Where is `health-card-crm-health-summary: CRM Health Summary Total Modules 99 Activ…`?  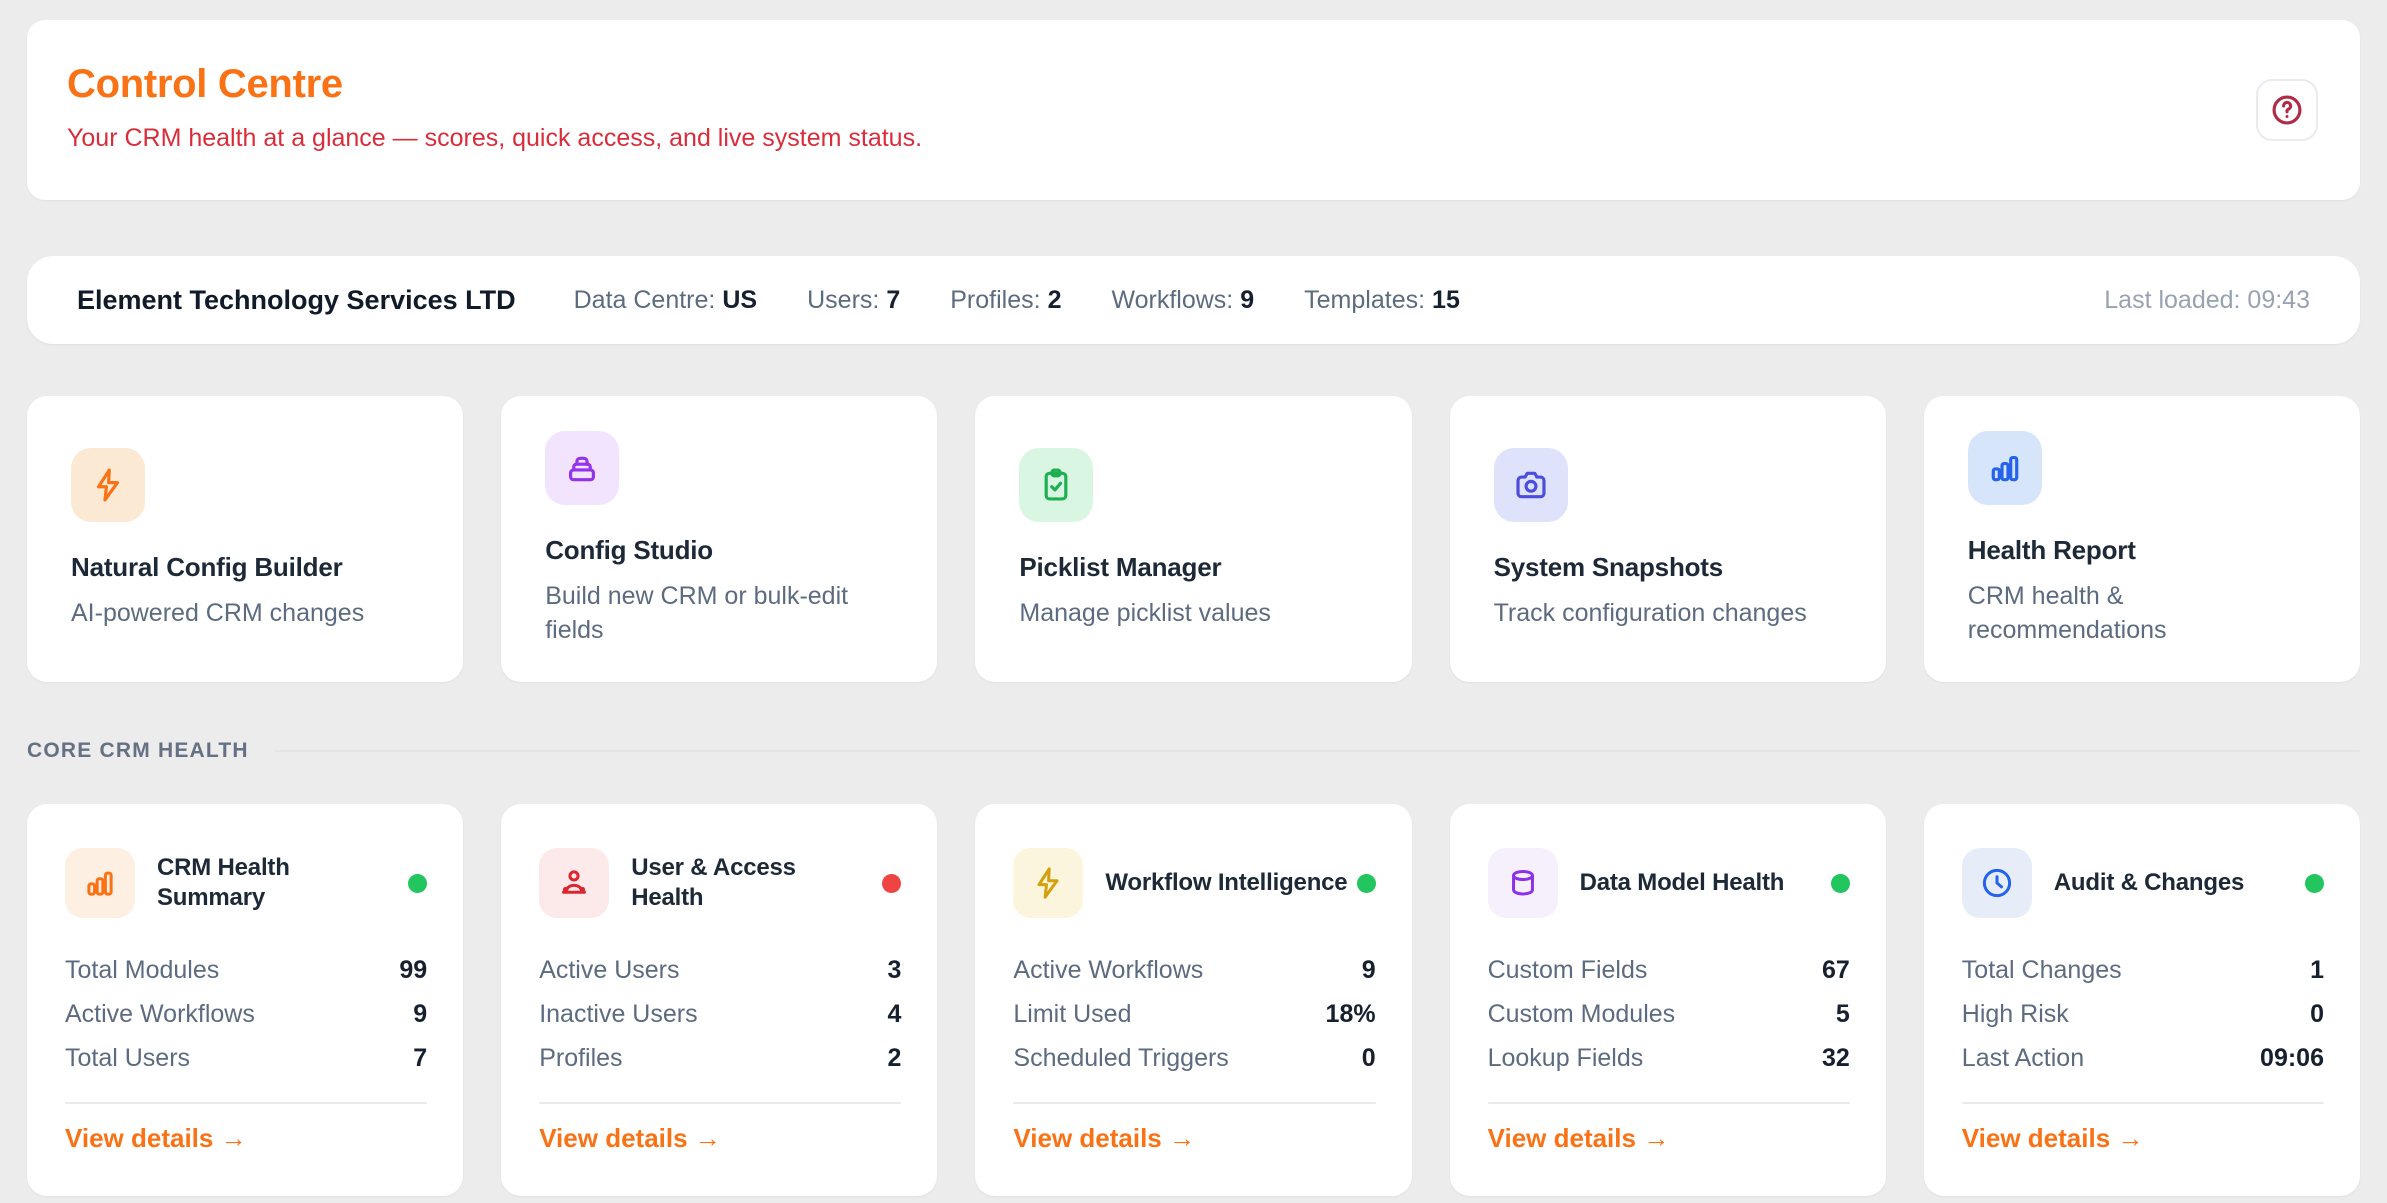 health-card-crm-health-summary: CRM Health Summary Total Modules 99 Activ… is located at coordinates (245, 1000).